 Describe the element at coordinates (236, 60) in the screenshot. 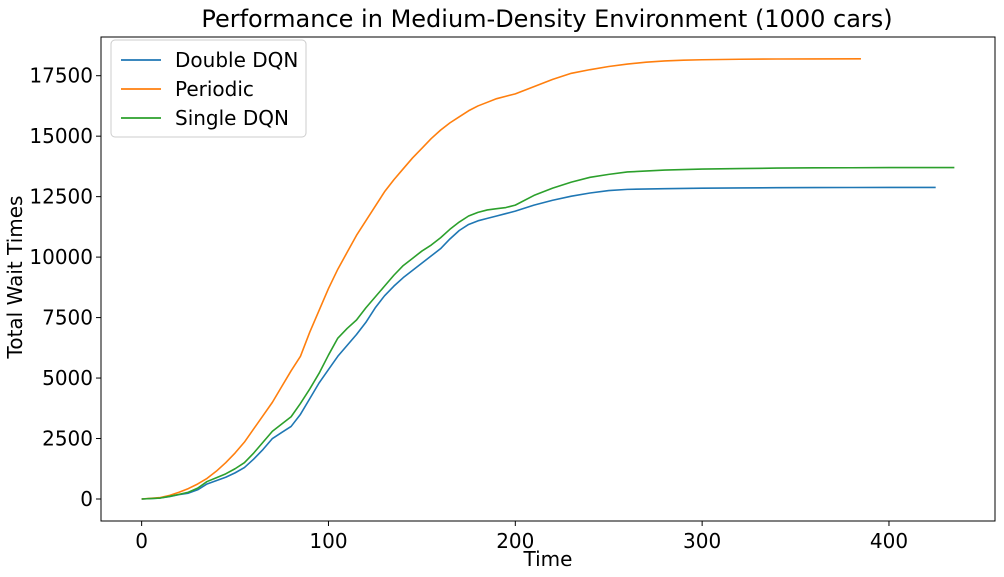

I see `legend-label-double-dqn: Double DQN` at that location.